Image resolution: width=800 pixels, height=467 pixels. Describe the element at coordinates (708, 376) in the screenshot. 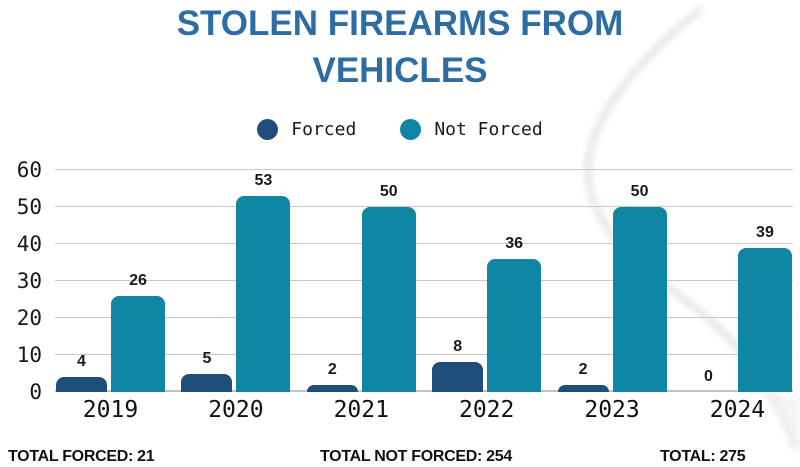

I see `value-label-forced-2024: 0` at that location.